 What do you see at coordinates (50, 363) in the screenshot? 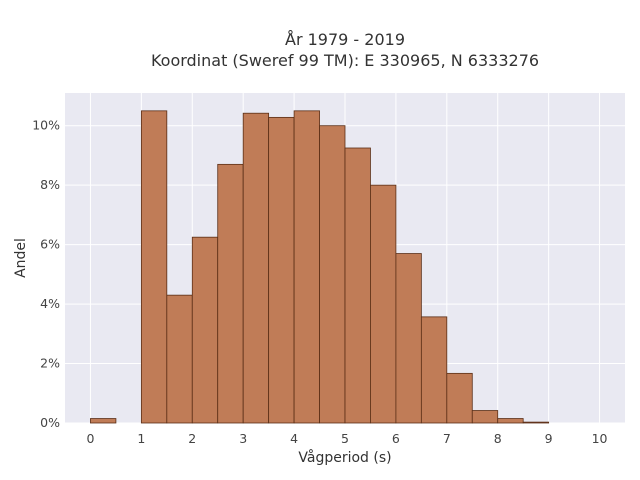
I see `y-tick-label: 2%` at bounding box center [50, 363].